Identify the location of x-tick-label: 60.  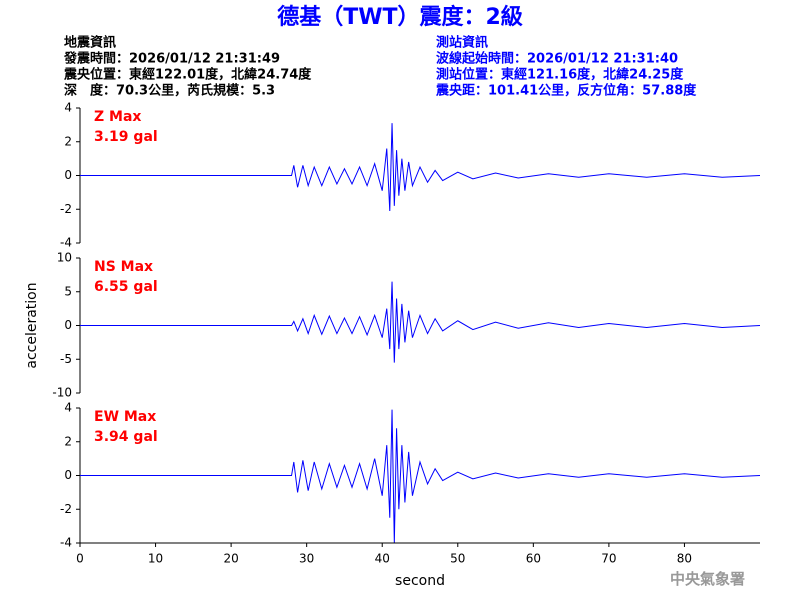
(533, 559).